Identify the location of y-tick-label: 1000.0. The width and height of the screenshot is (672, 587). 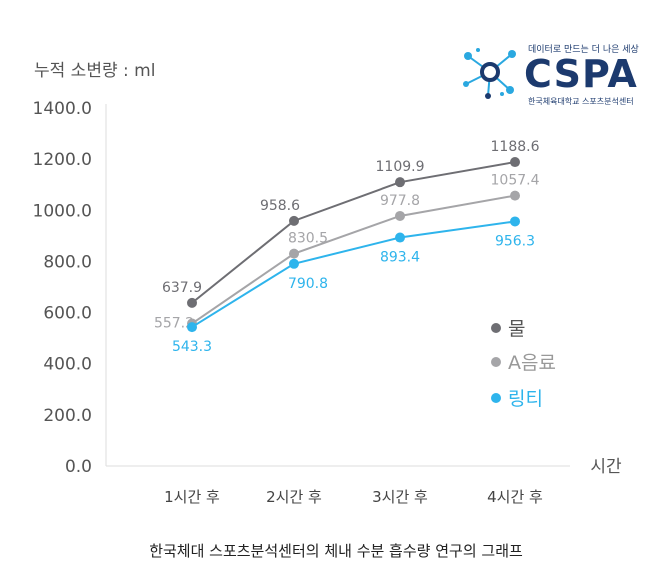
(62, 211).